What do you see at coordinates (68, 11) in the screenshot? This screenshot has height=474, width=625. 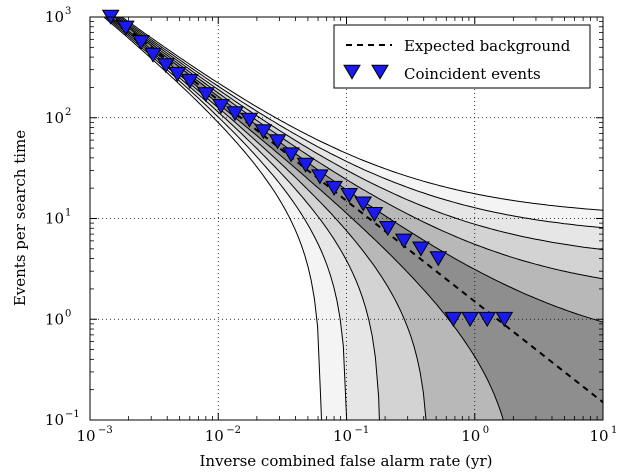 I see `y-tick-label-exponent: 3` at bounding box center [68, 11].